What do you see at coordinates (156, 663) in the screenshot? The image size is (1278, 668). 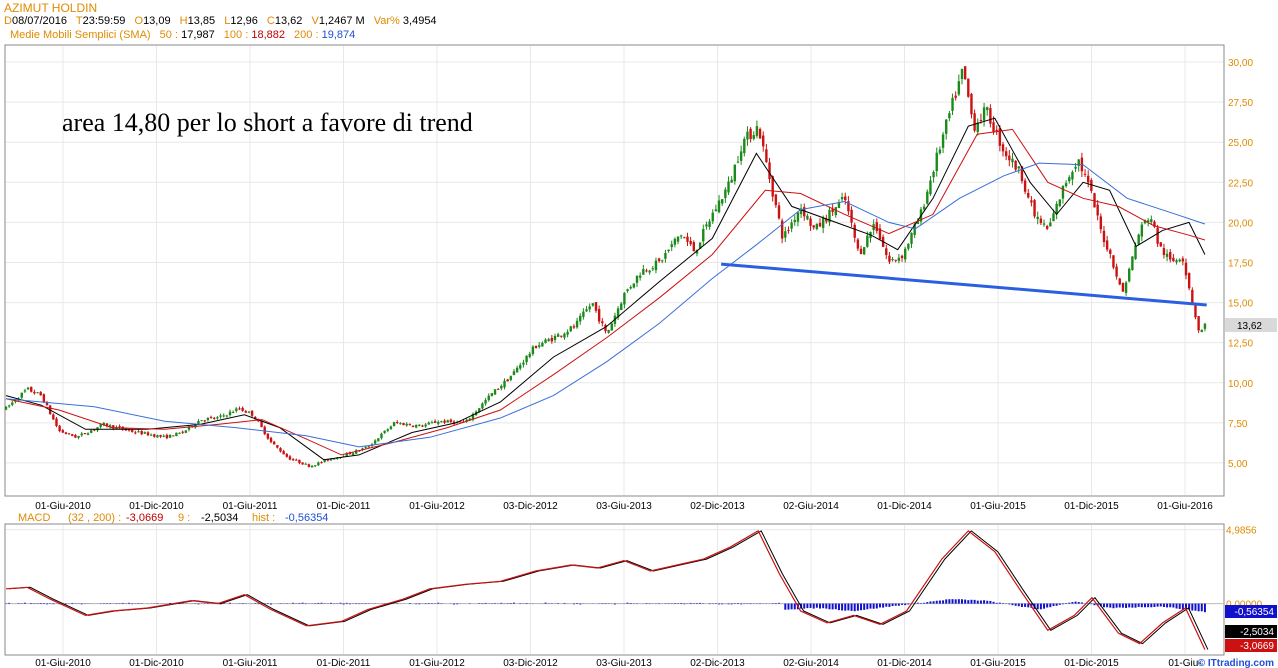 I see `macd-x-tick-label: 01-Dic-2010` at bounding box center [156, 663].